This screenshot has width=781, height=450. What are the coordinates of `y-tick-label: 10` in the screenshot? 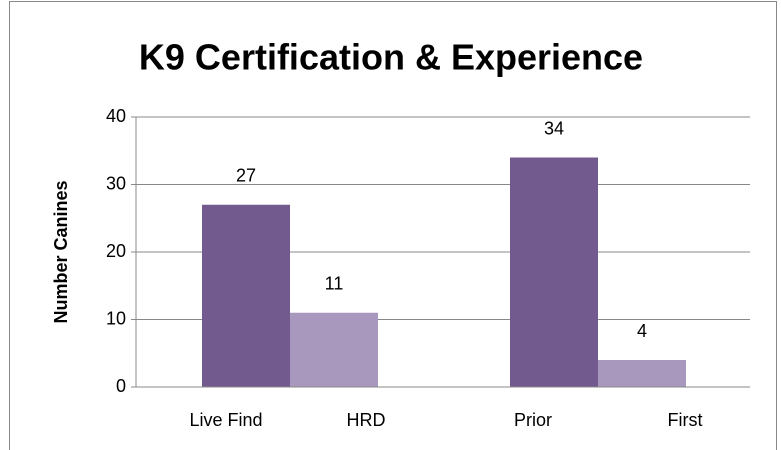 It's located at (116, 318).